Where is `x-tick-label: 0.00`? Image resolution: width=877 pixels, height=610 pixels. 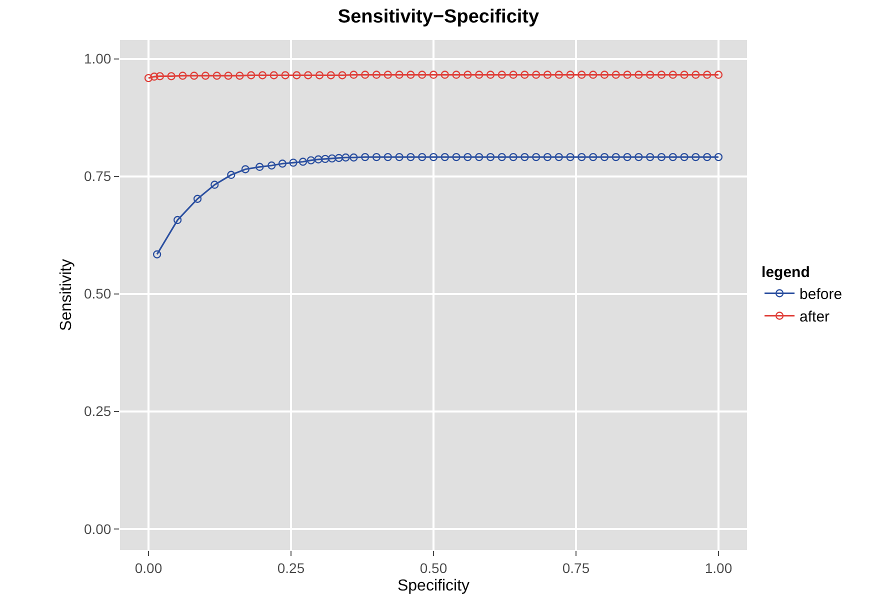
x-tick-label: 0.00 is located at coordinates (148, 568).